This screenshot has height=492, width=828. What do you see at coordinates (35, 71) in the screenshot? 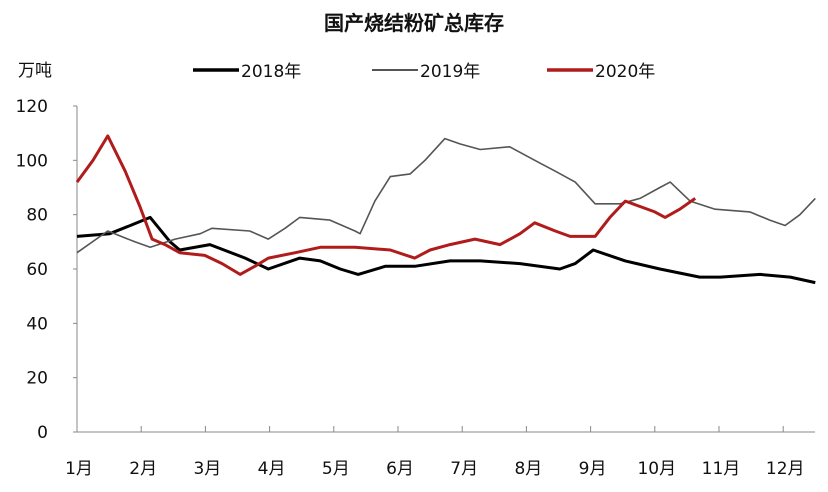
I see `y-axis-label: 万吨` at bounding box center [35, 71].